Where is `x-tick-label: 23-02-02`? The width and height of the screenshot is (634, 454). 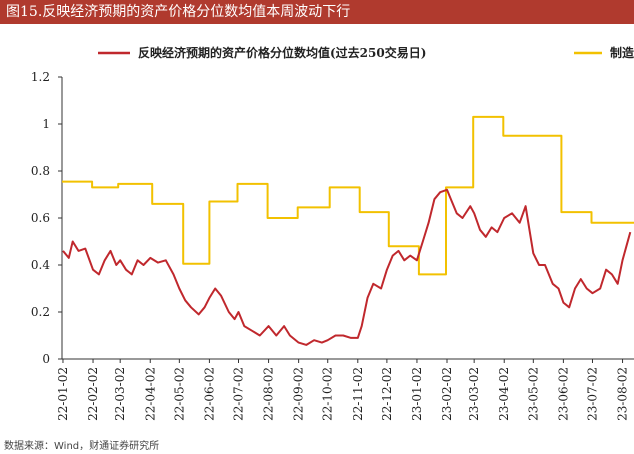 x-tick-label: 23-02-02 is located at coordinates (447, 394).